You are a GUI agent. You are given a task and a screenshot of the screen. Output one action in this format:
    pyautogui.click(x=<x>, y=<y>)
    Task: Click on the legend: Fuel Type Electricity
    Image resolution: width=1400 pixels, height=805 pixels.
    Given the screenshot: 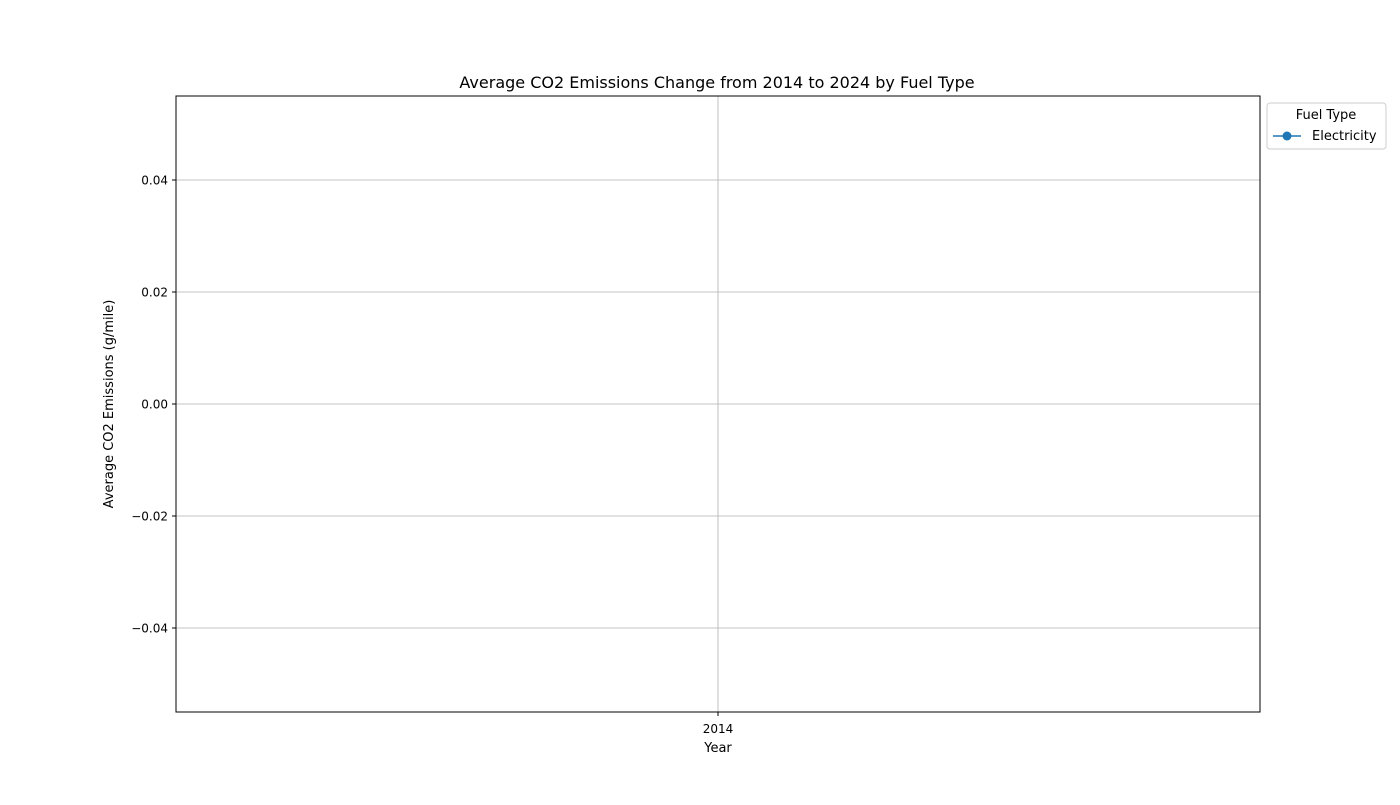 What is the action you would take?
    pyautogui.click(x=1326, y=126)
    